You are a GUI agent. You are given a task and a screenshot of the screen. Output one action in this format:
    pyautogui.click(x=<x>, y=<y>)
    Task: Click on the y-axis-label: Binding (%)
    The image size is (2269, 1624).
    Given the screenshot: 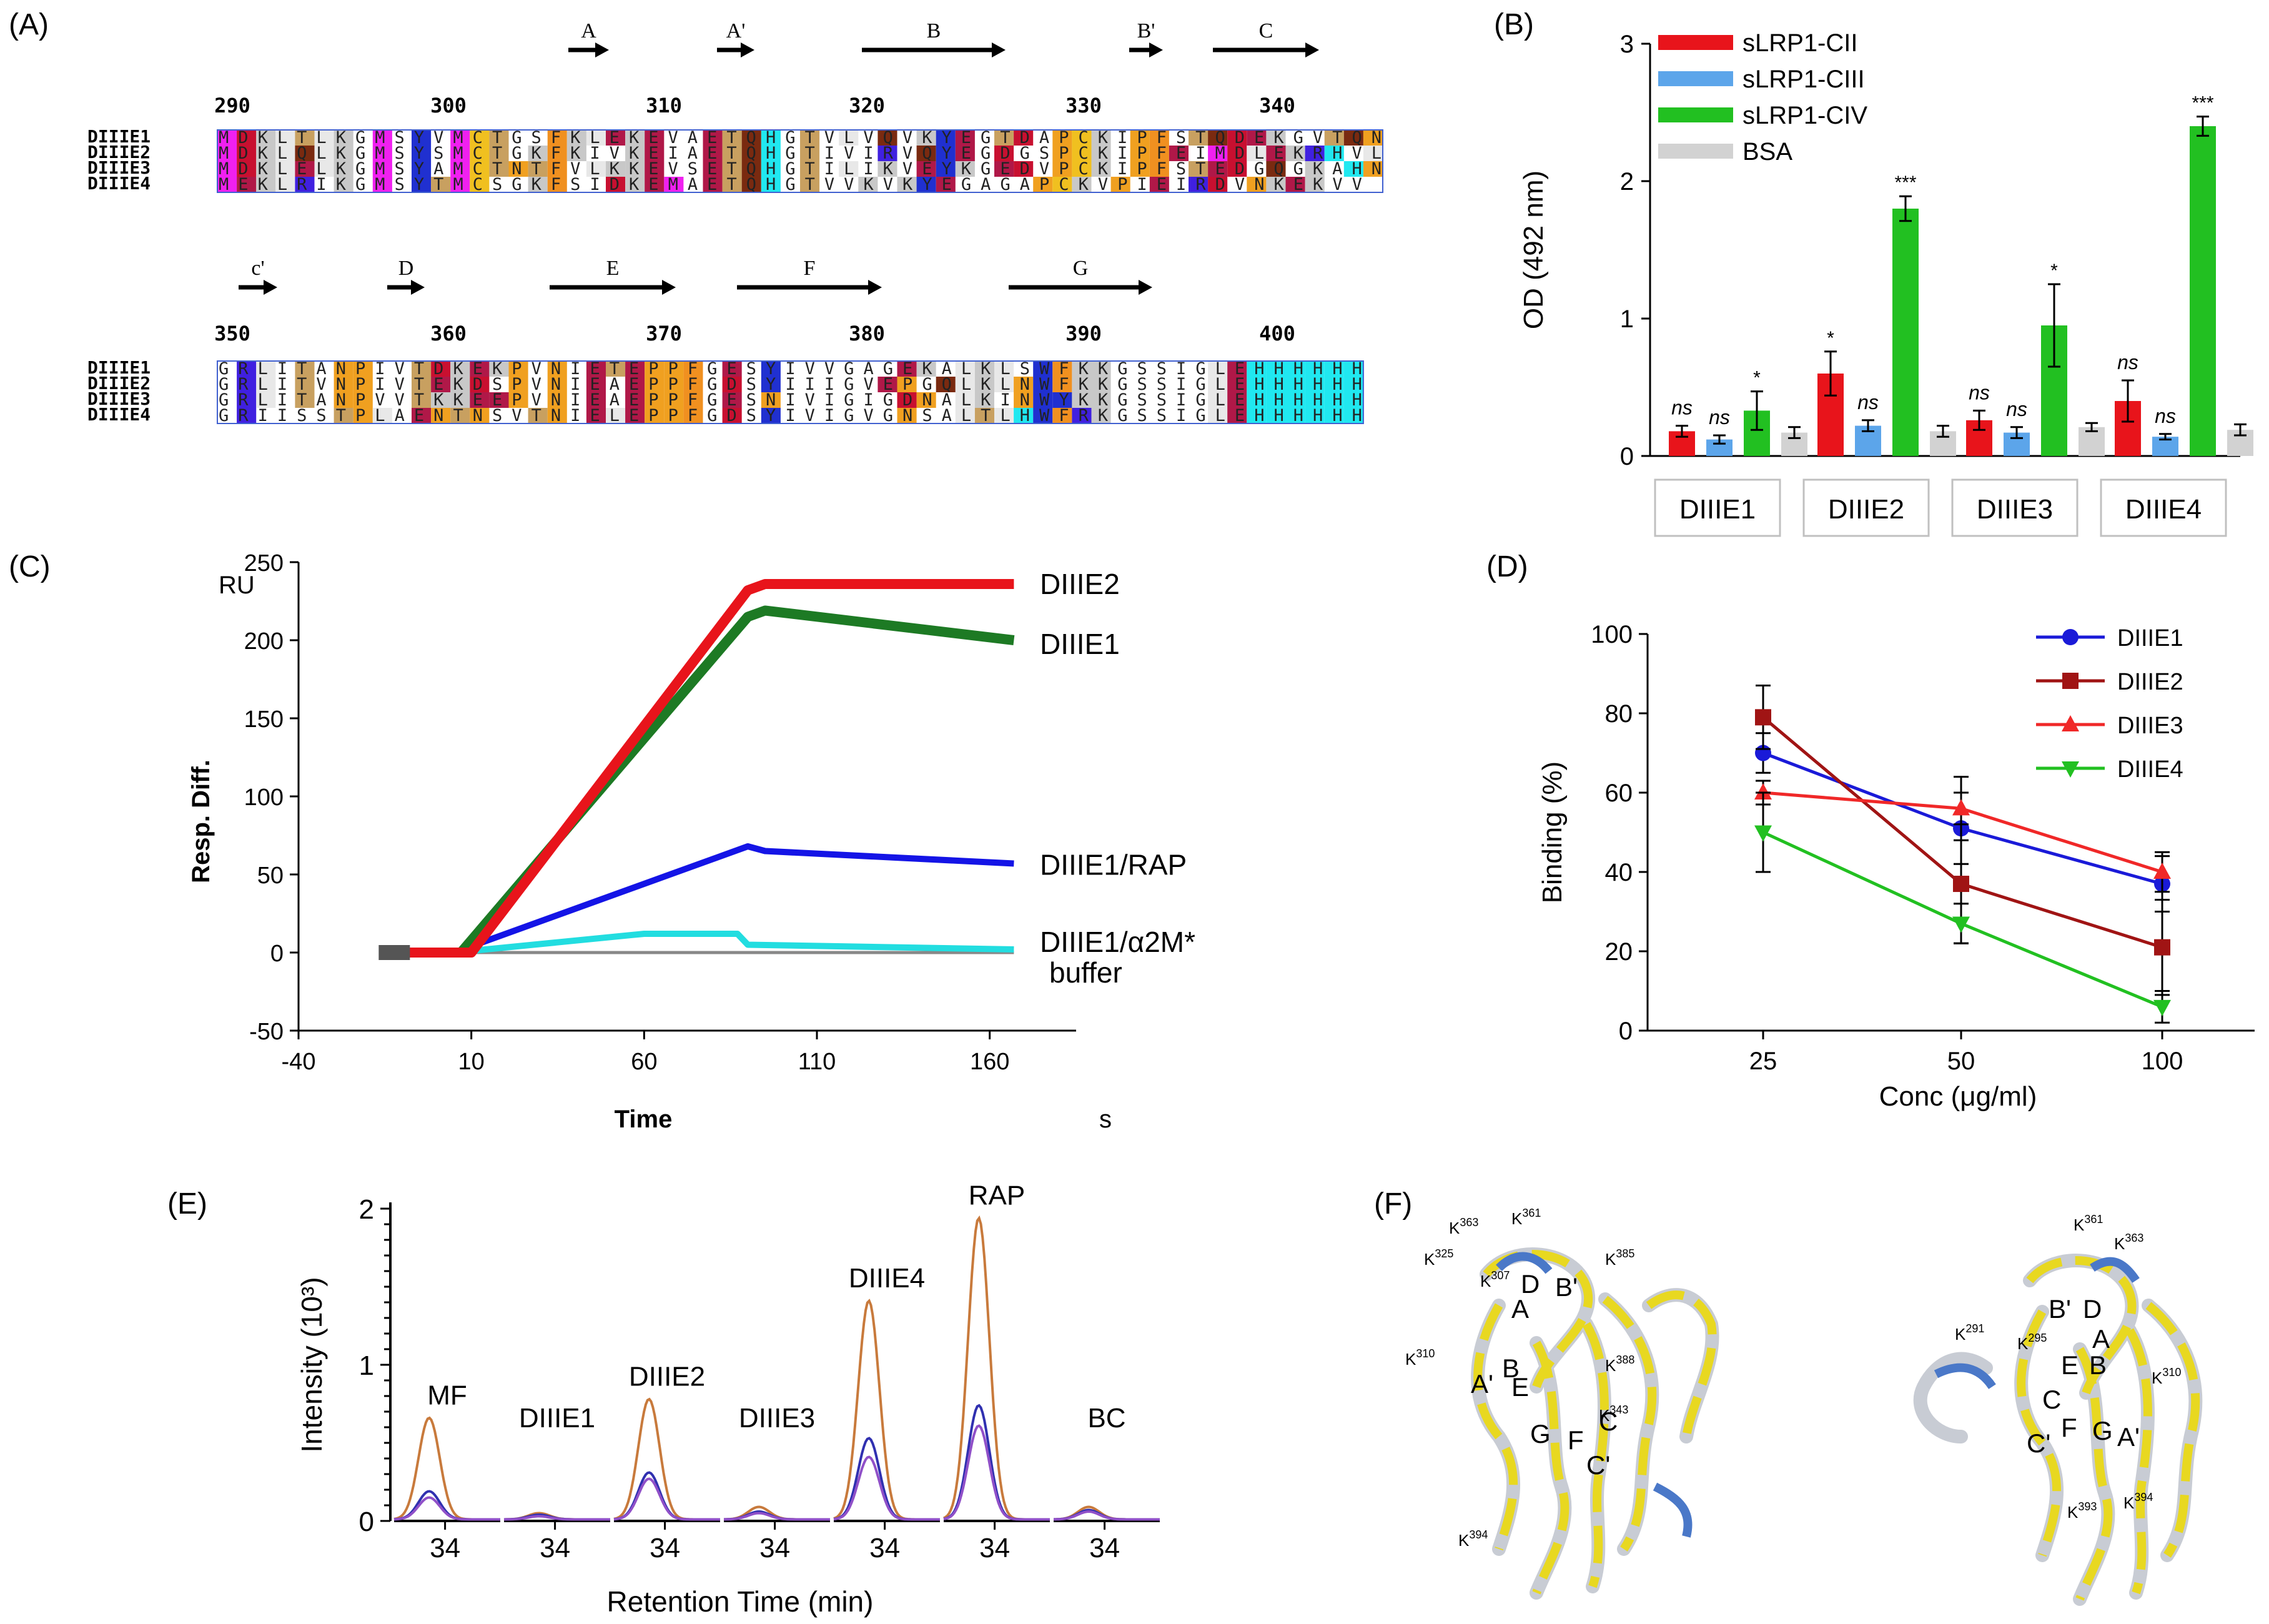 What is the action you would take?
    pyautogui.click(x=1552, y=832)
    